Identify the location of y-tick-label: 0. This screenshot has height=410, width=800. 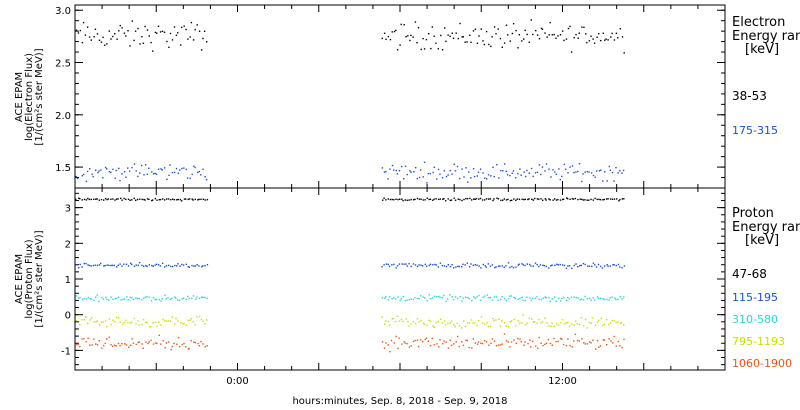
(68, 316).